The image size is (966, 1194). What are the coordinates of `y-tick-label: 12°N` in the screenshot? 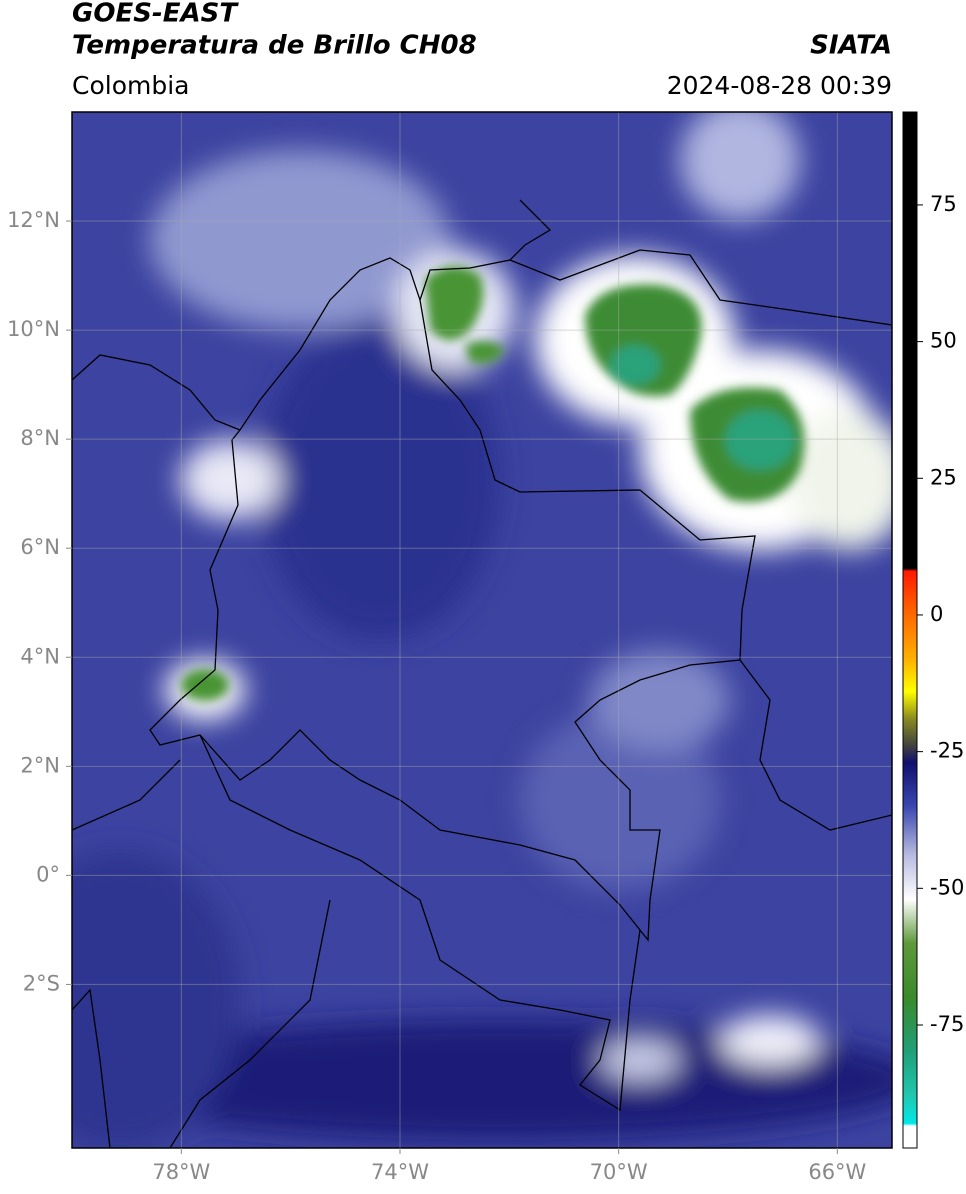 It's located at (33, 220).